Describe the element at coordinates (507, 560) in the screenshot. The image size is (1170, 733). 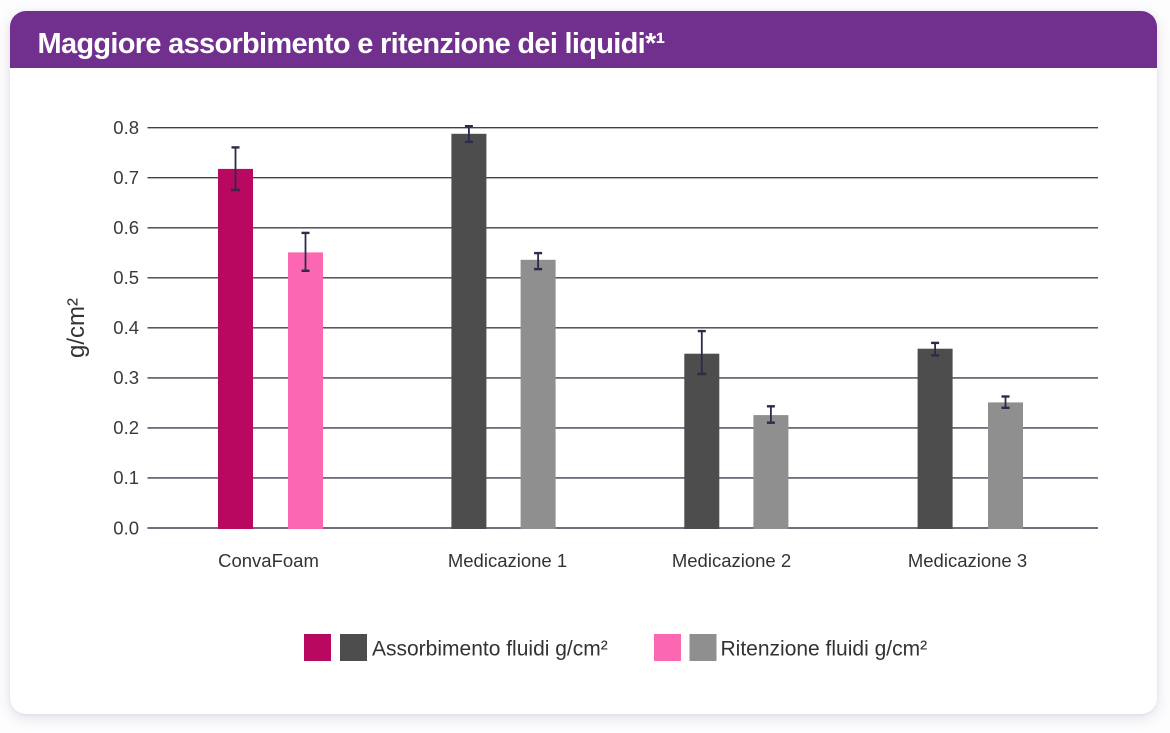
I see `svg-text: Medicazione 1` at that location.